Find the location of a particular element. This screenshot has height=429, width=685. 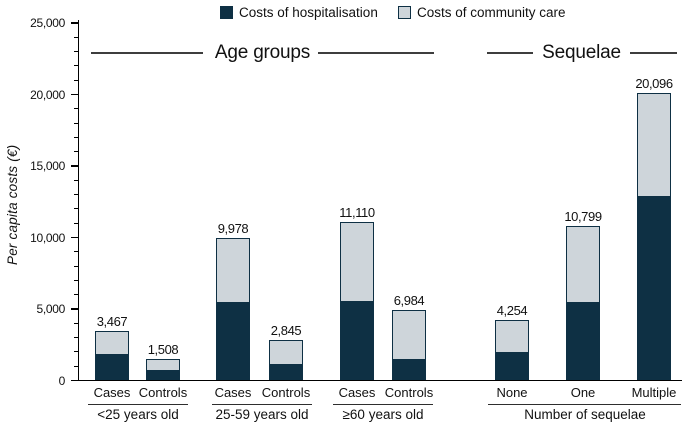

bar-total-label: 6,984 is located at coordinates (409, 301).